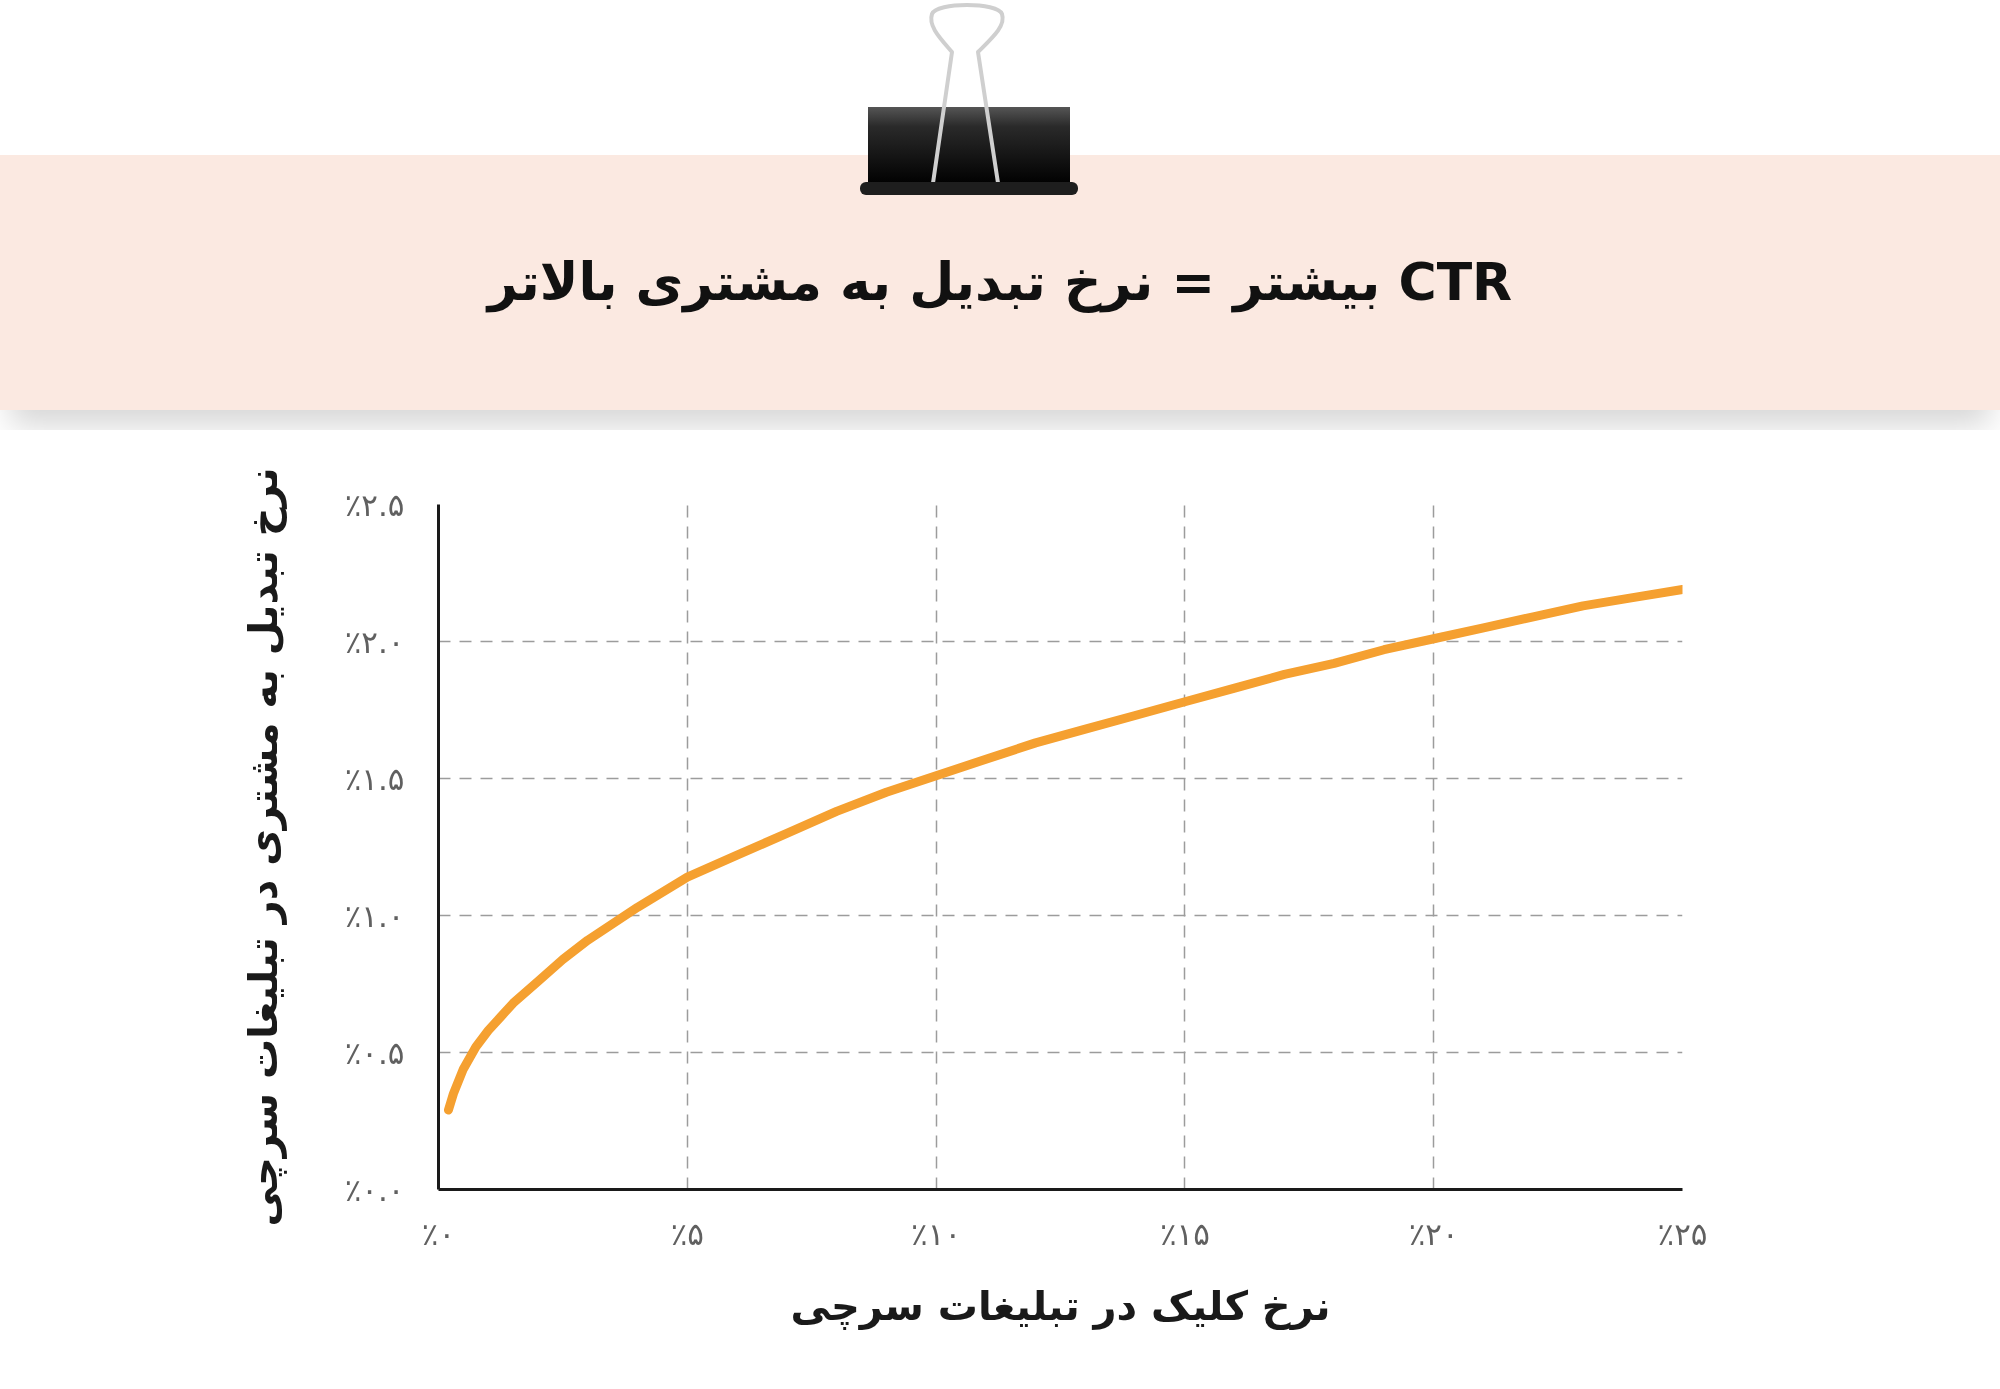 This screenshot has width=2000, height=1389. What do you see at coordinates (1060, 1306) in the screenshot?
I see `x-axis-title: نرخ کلیک در تبلیغات سرچی` at bounding box center [1060, 1306].